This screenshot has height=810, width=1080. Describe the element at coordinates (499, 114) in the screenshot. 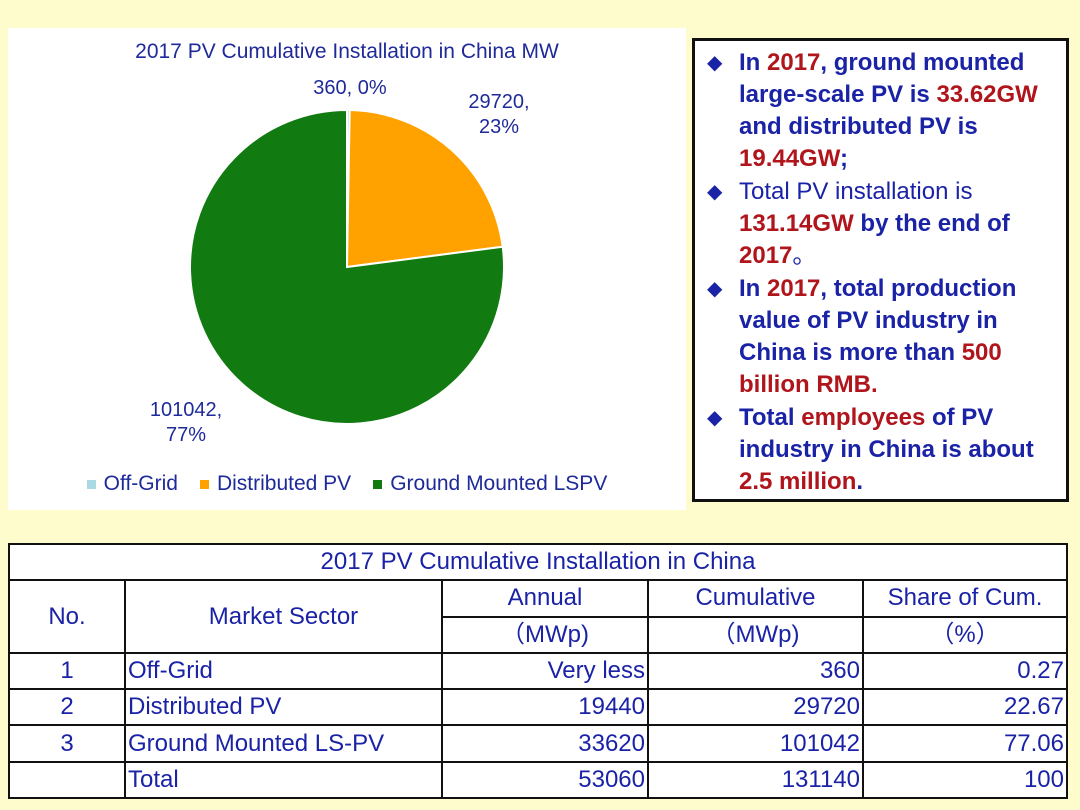

I see `data-label: 29720, 23%` at that location.